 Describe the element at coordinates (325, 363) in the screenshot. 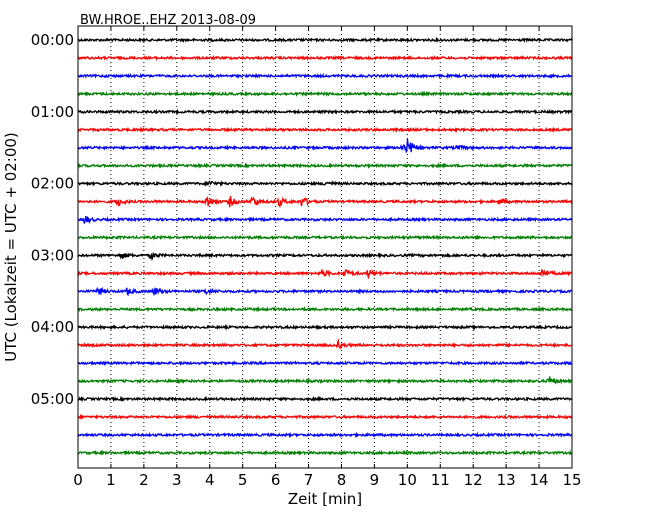

I see `trace-04:30` at that location.